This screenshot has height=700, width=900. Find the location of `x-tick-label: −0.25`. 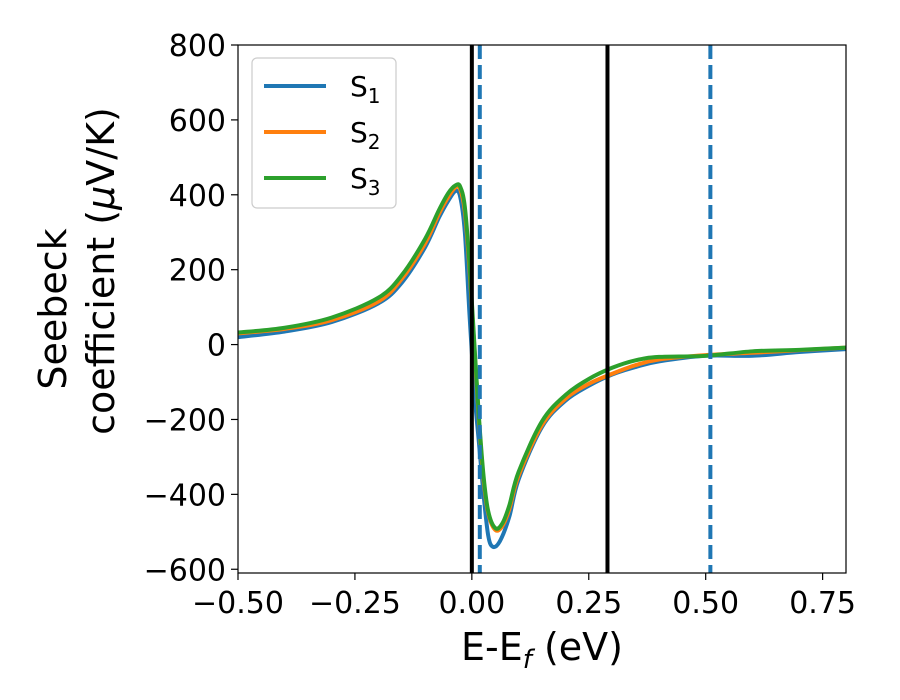

x-tick-label: −0.25 is located at coordinates (355, 603).